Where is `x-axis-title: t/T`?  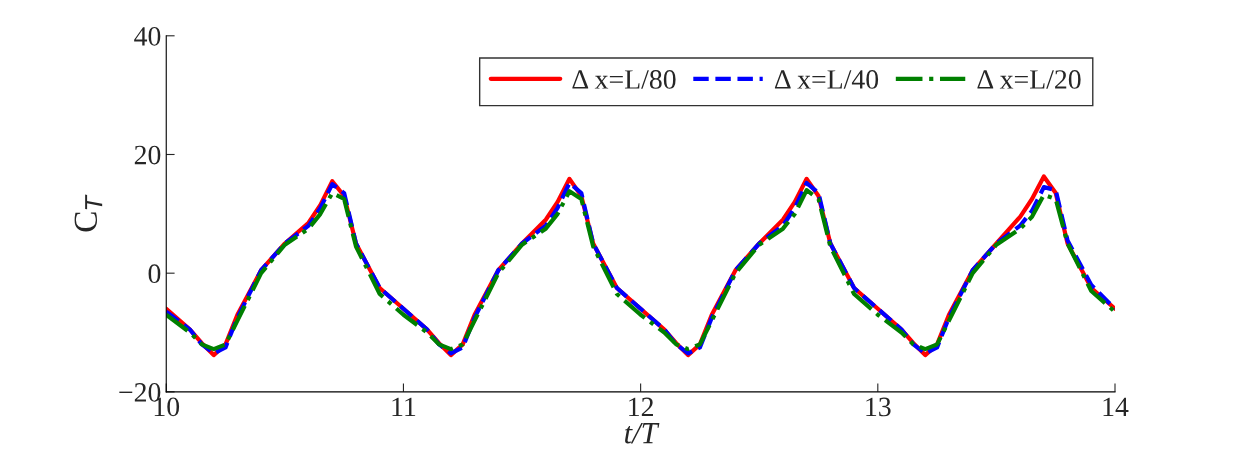 x-axis-title: t/T is located at coordinates (642, 433).